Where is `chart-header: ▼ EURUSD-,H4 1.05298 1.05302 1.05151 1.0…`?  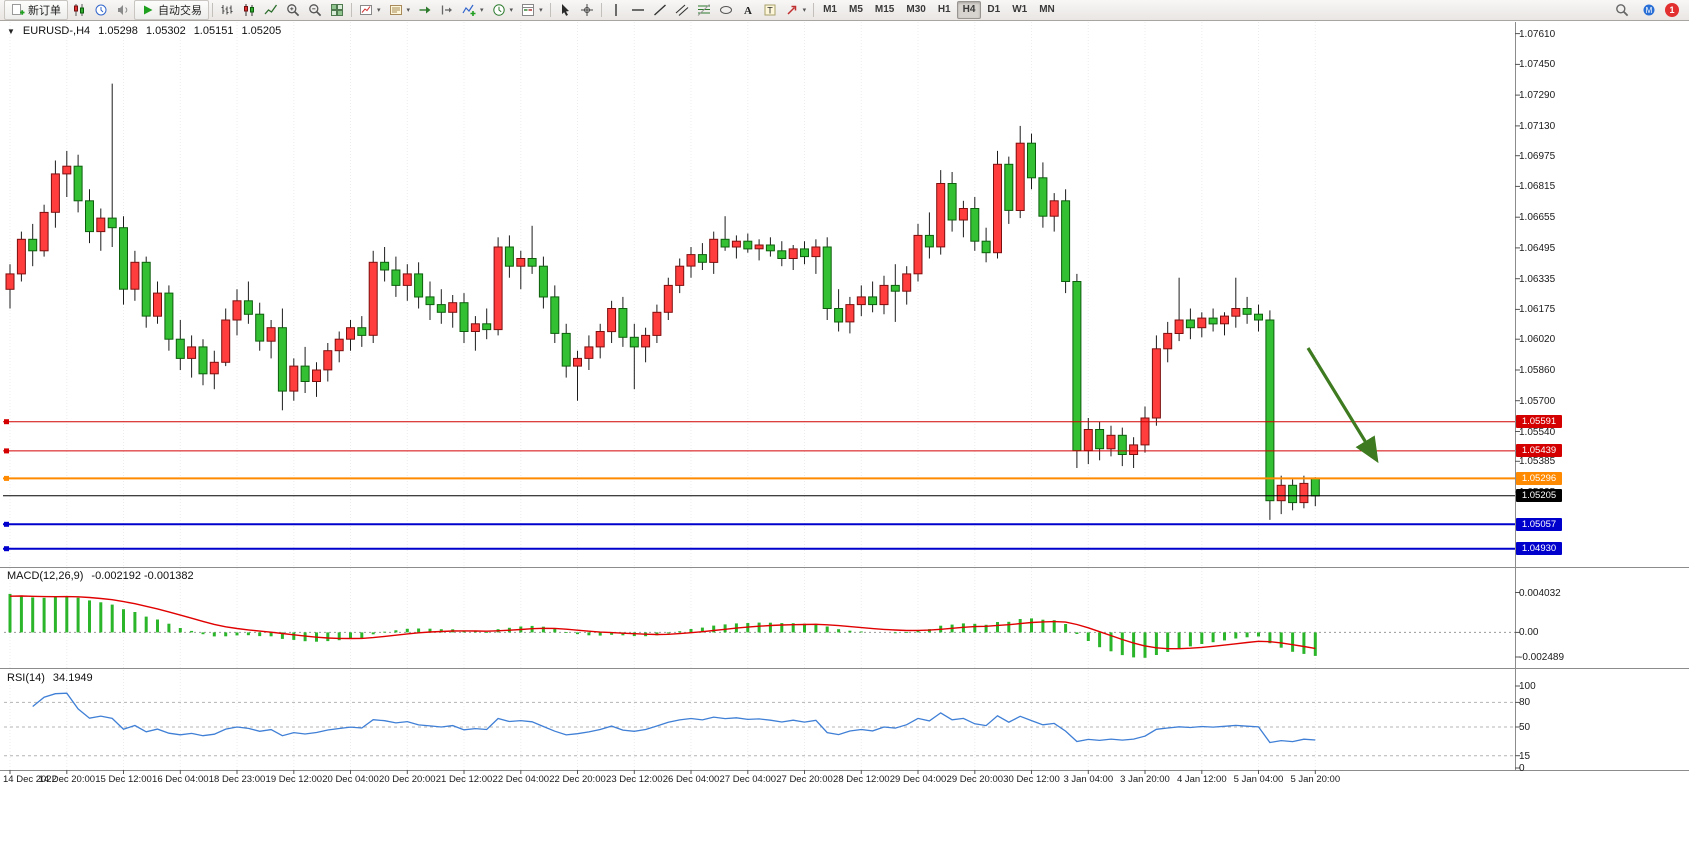 chart-header: ▼ EURUSD-,H4 1.05298 1.05302 1.05151 1.0… is located at coordinates (144, 31).